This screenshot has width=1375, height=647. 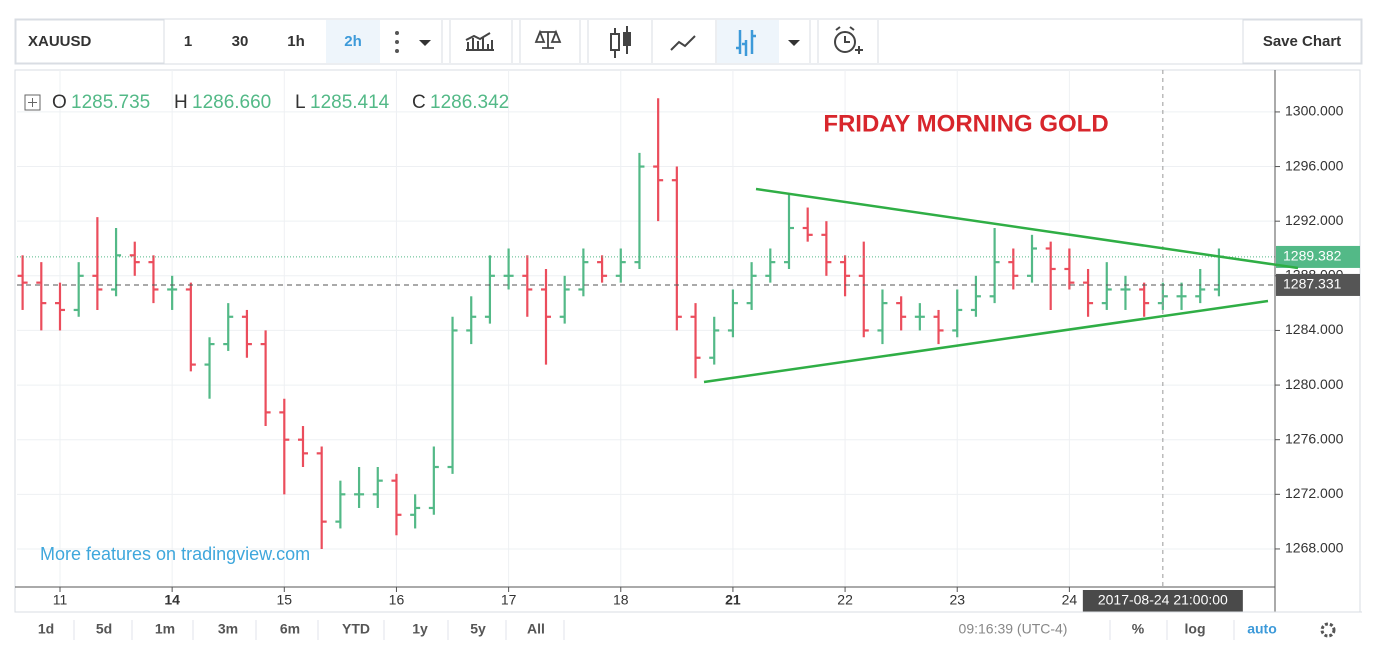 I want to click on range-button: 1y, so click(x=420, y=629).